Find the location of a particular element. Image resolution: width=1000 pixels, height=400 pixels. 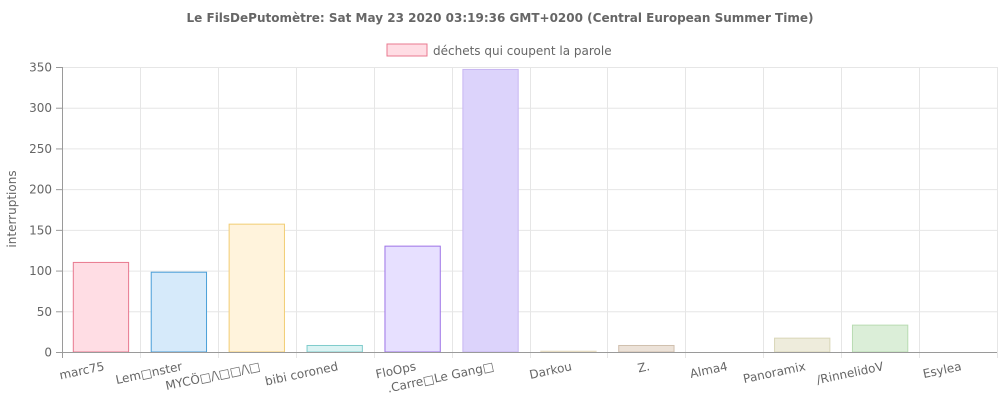

y-tick-label: 300 is located at coordinates (40, 108).